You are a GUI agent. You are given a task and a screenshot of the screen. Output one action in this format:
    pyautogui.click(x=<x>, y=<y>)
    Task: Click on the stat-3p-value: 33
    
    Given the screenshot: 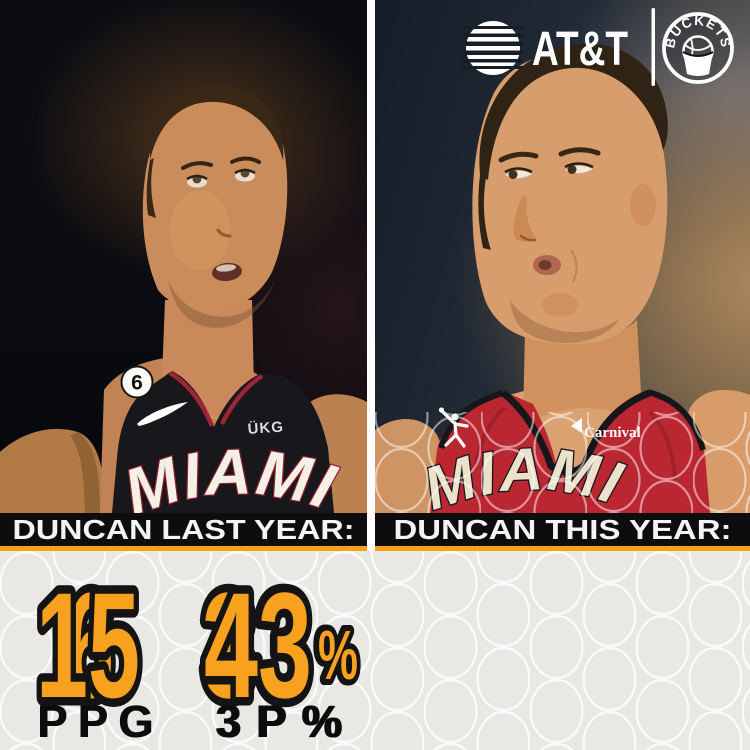 What is the action you would take?
    pyautogui.click(x=256, y=645)
    